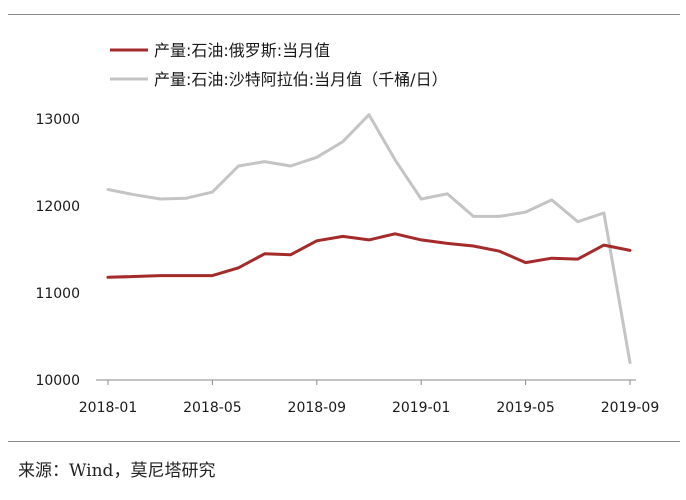 Image resolution: width=686 pixels, height=500 pixels. Describe the element at coordinates (212, 408) in the screenshot. I see `x-tick-label: 2018-05` at that location.